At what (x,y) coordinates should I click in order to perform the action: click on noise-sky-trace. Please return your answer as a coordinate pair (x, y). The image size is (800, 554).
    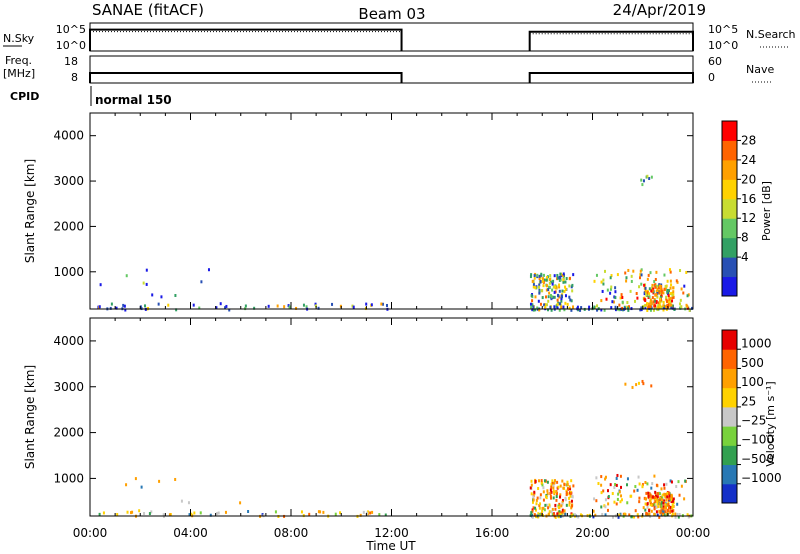
    Looking at the image, I should click on (246, 39).